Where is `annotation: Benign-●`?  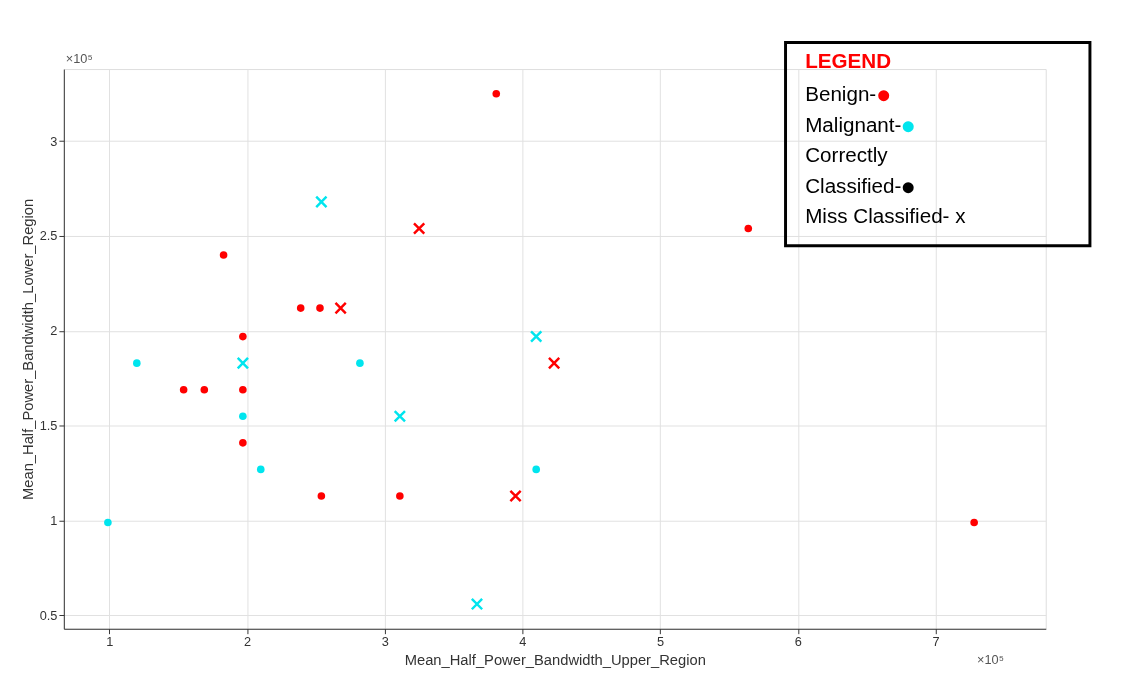 annotation: Benign-● is located at coordinates (848, 94).